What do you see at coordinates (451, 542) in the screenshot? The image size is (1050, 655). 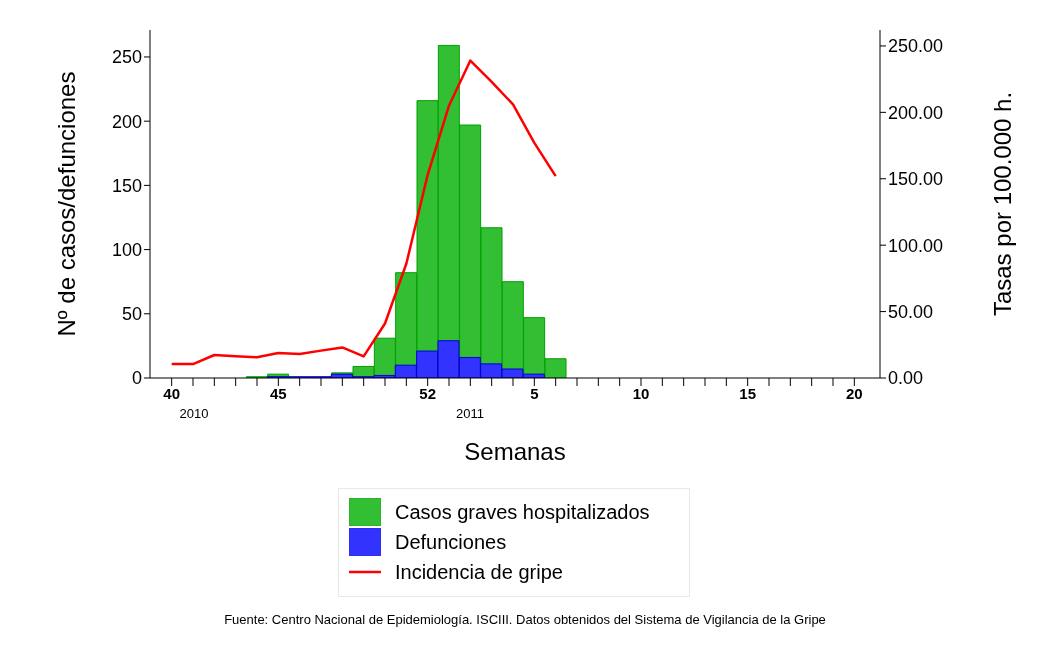 I see `legend-label: Defunciones` at bounding box center [451, 542].